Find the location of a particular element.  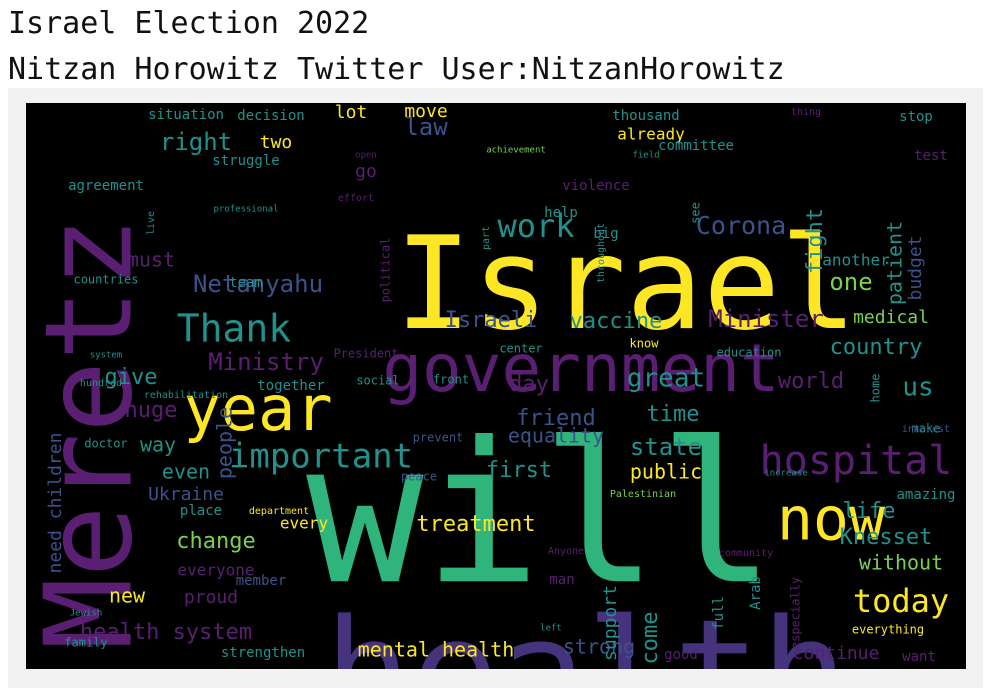

wordcloud-word: state is located at coordinates (666, 447).